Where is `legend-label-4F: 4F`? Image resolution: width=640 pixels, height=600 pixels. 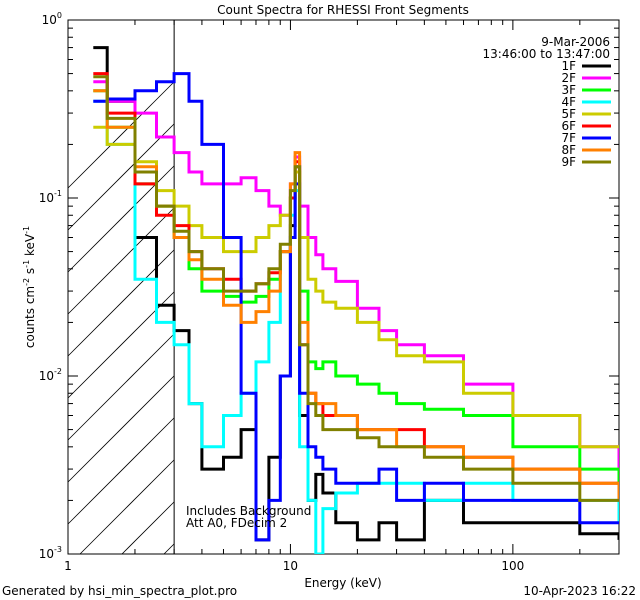 legend-label-4F: 4F is located at coordinates (568, 102).